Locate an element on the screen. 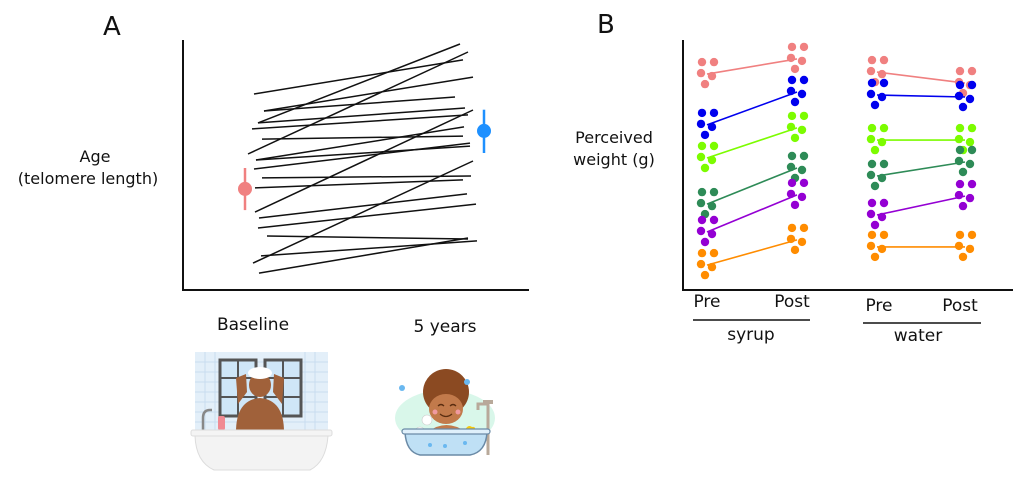  faucet is located at coordinates (206, 426).